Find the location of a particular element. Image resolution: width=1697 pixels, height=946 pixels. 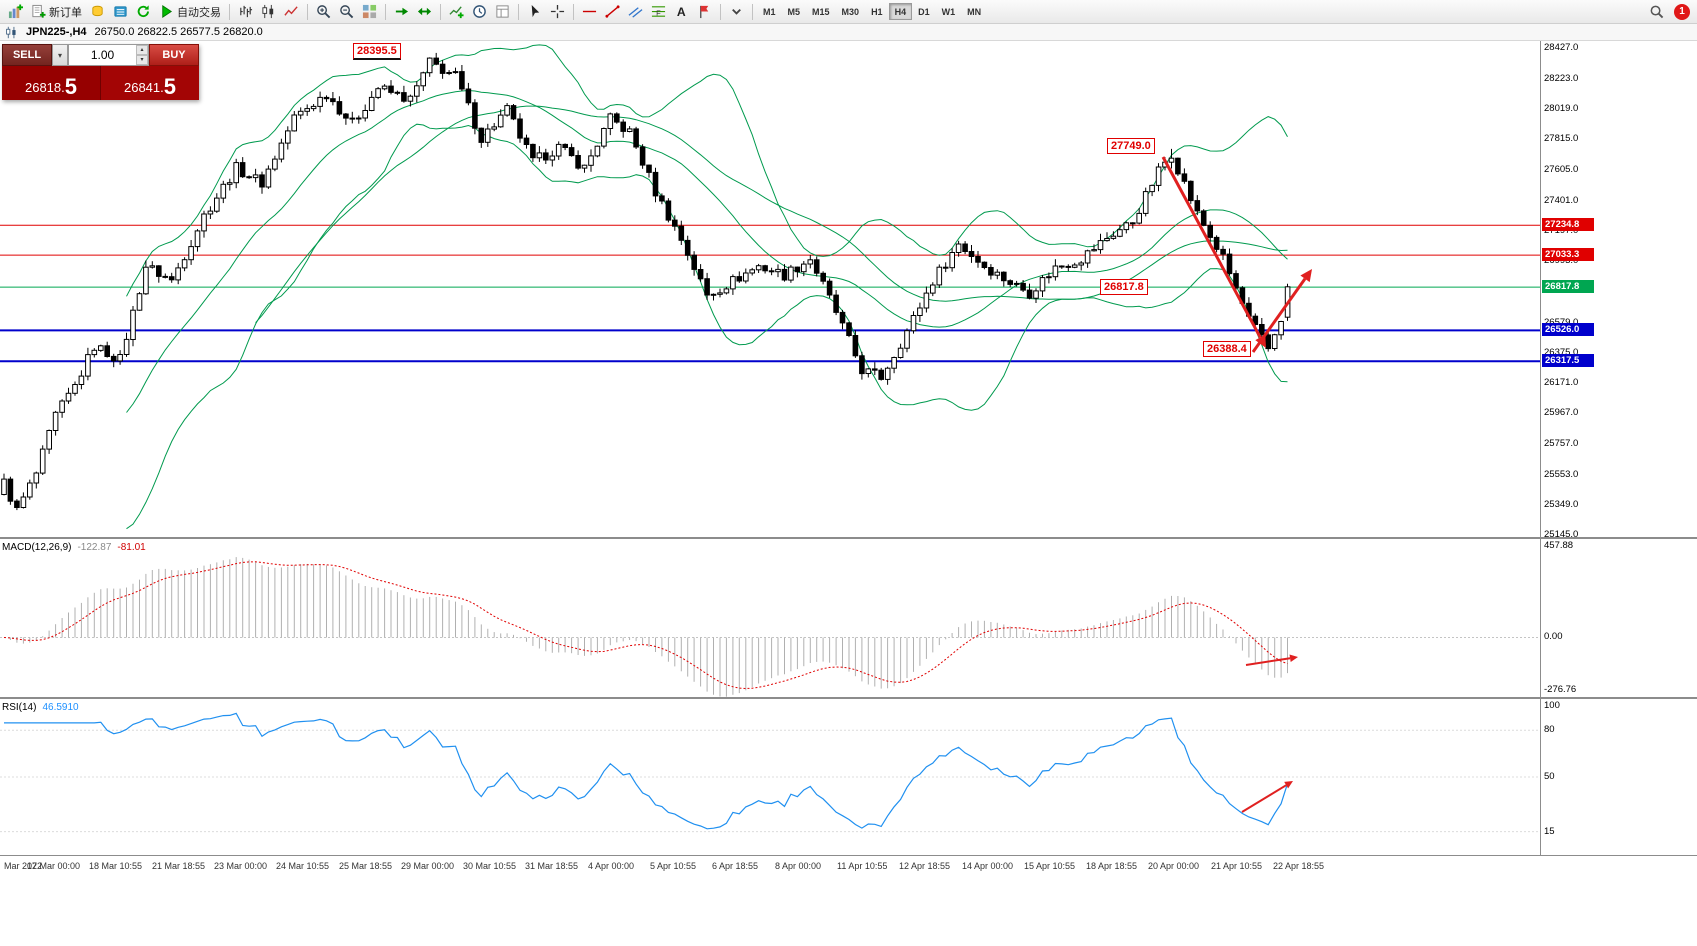

volume-up-button: ▴ is located at coordinates (142, 50).